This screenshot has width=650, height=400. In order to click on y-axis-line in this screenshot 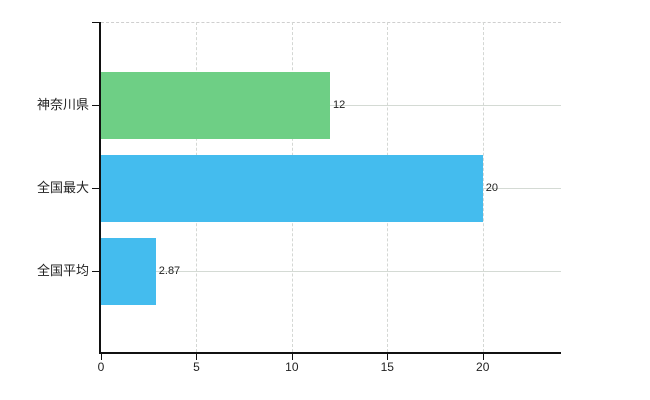, I will do `click(100, 187)`.